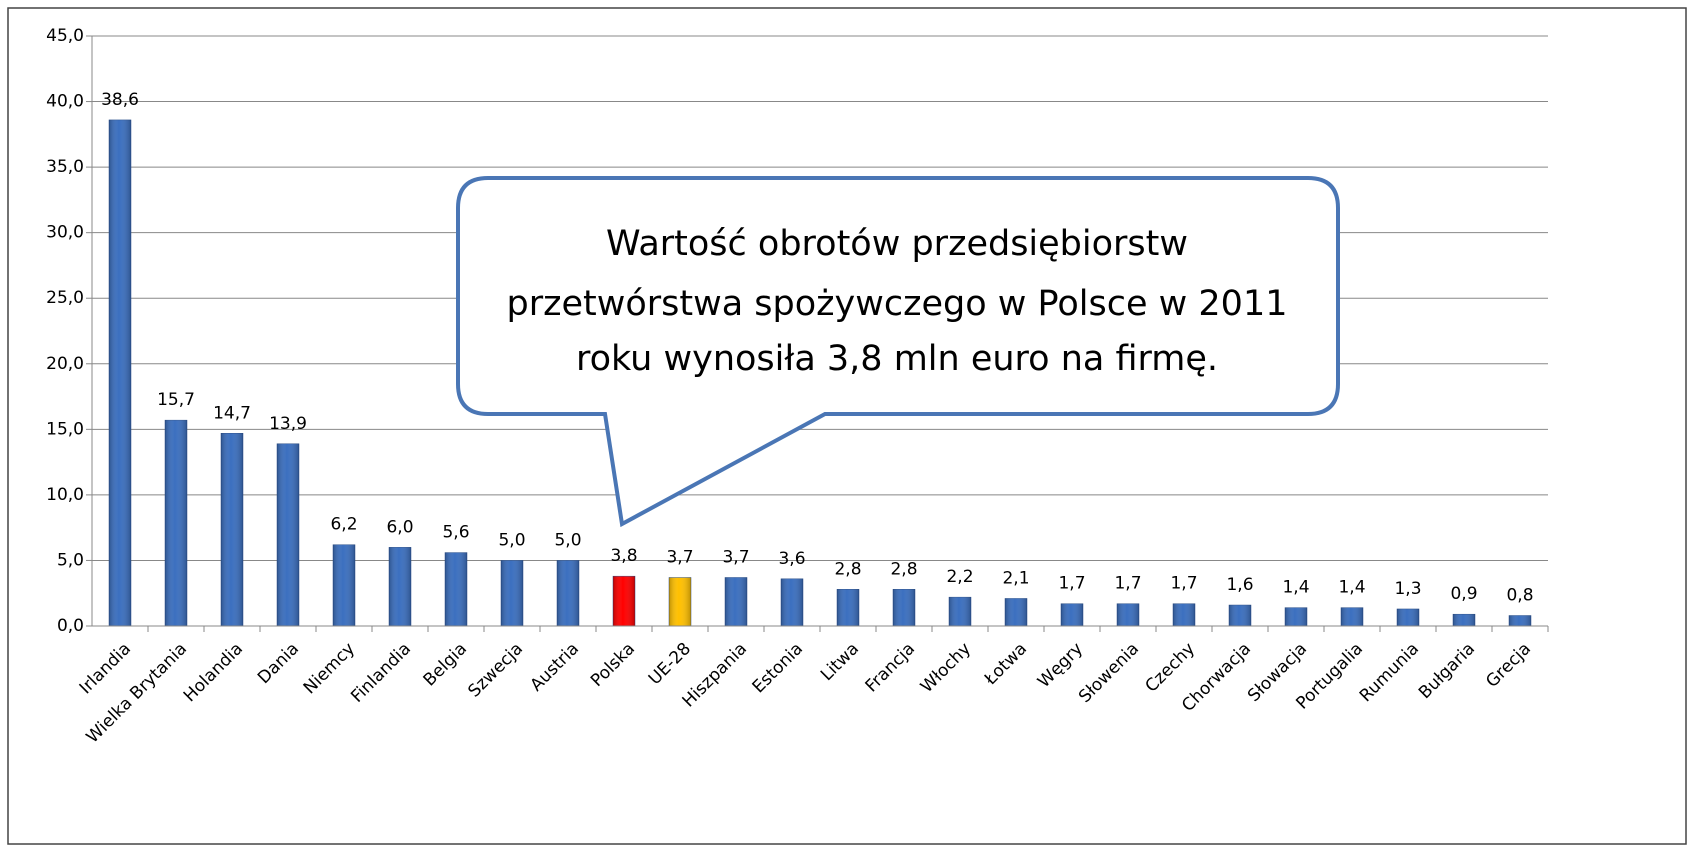 The image size is (1694, 852). What do you see at coordinates (176, 400) in the screenshot?
I see `value-label: 15,7` at bounding box center [176, 400].